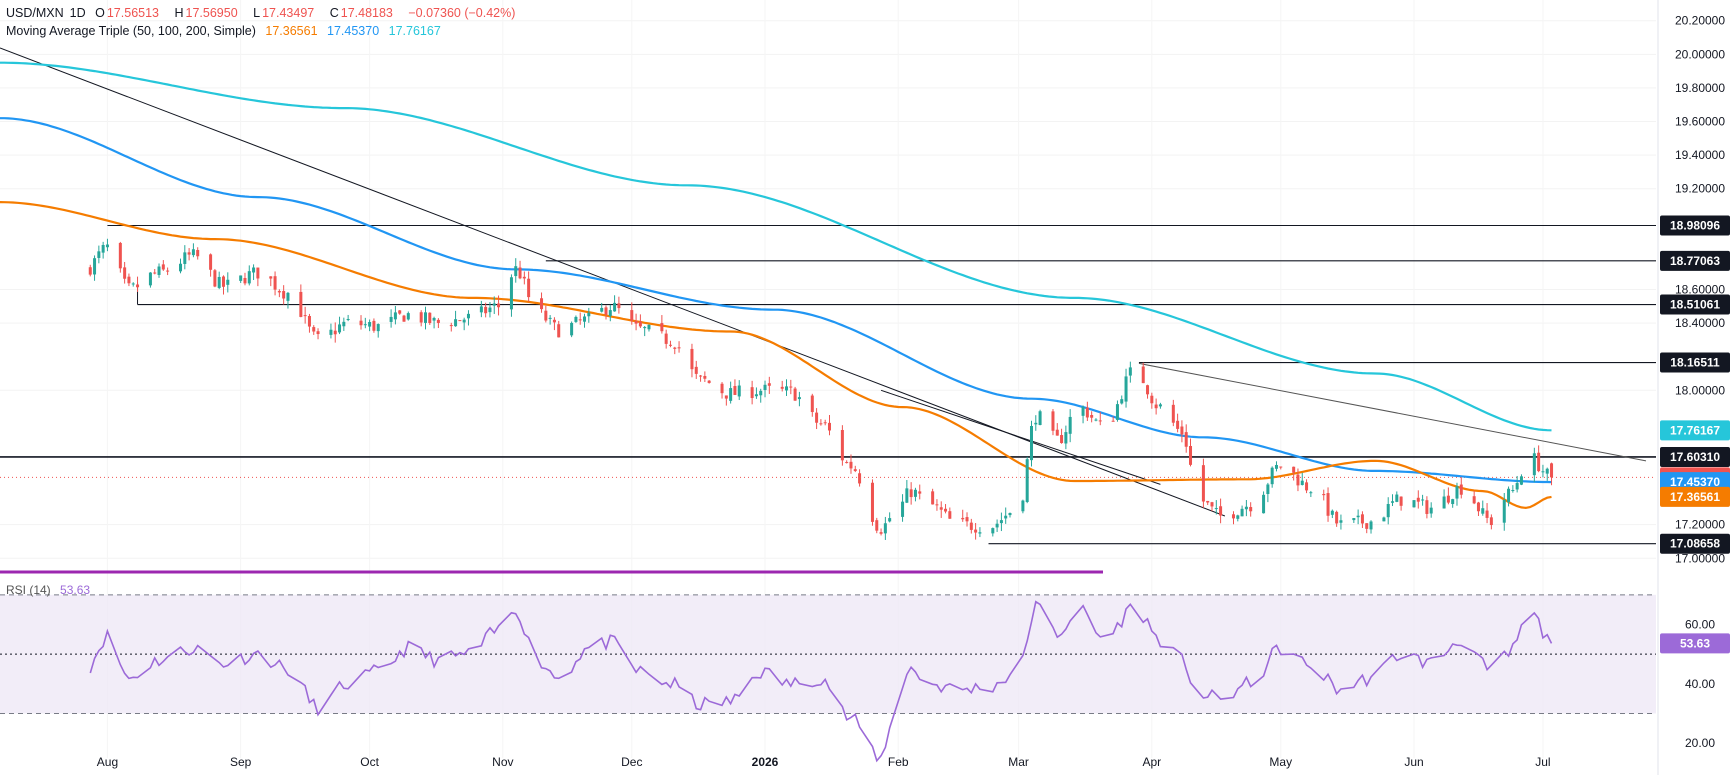  I want to click on time-tick-label: Feb, so click(898, 762).